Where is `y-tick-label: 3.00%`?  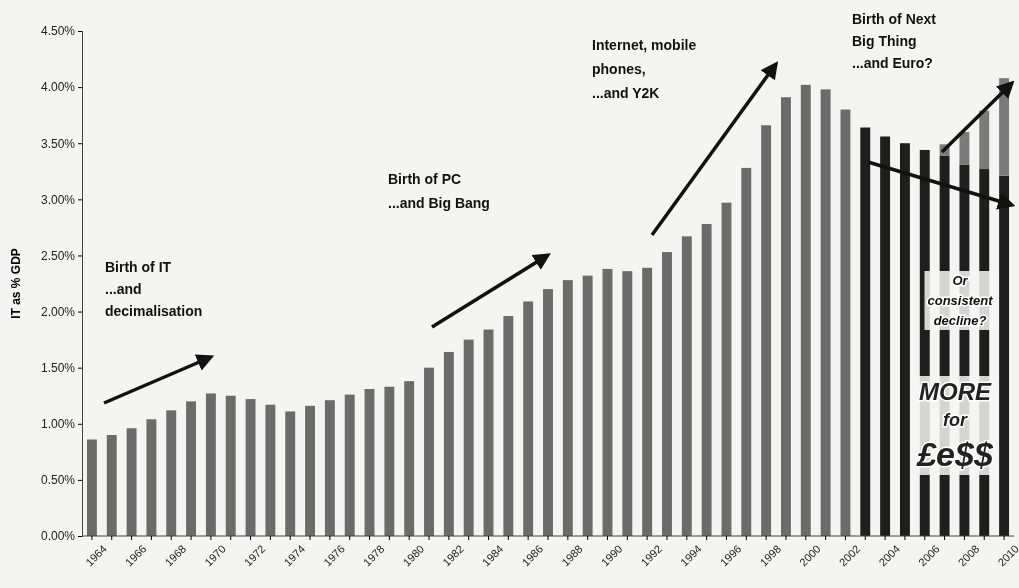 y-tick-label: 3.00% is located at coordinates (58, 199).